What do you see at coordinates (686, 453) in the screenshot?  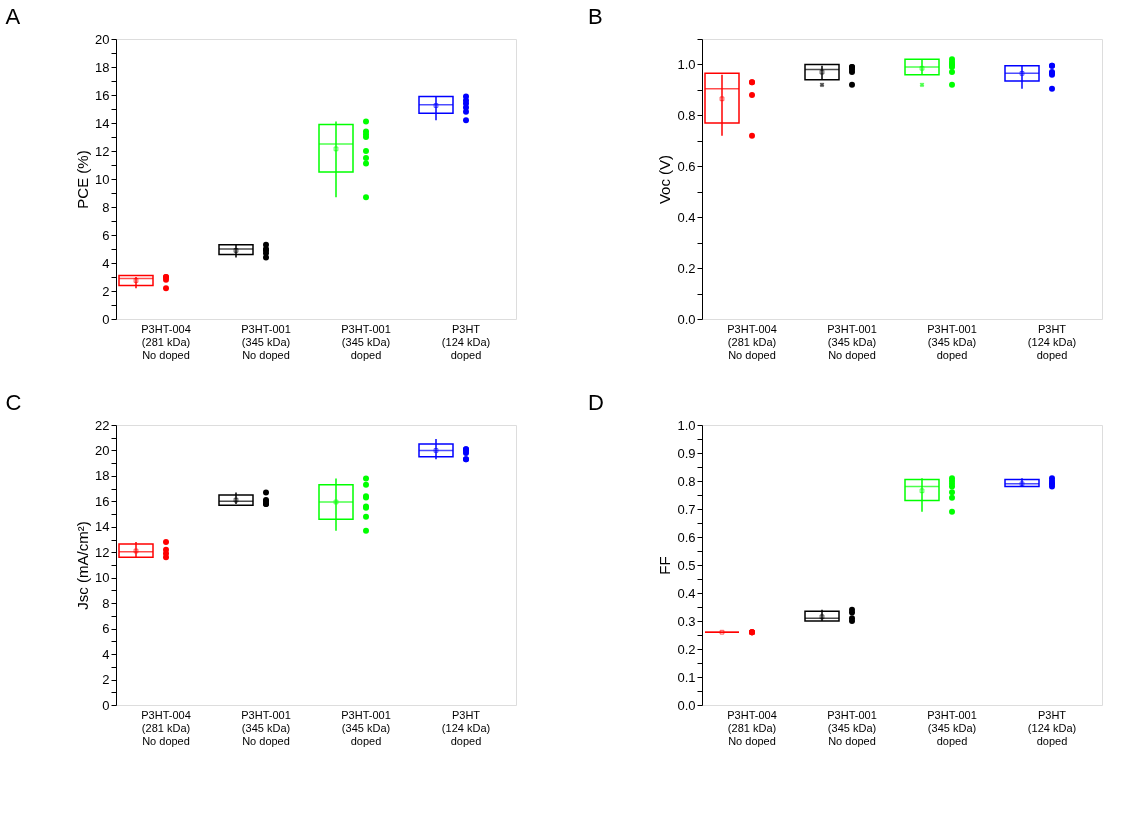 I see `y-tick-label: 0.9` at bounding box center [686, 453].